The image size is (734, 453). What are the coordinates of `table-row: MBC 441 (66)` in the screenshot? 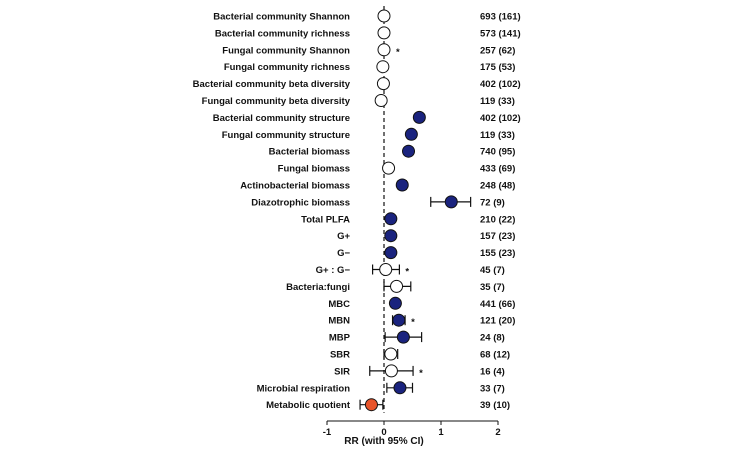 It's located at (421, 303).